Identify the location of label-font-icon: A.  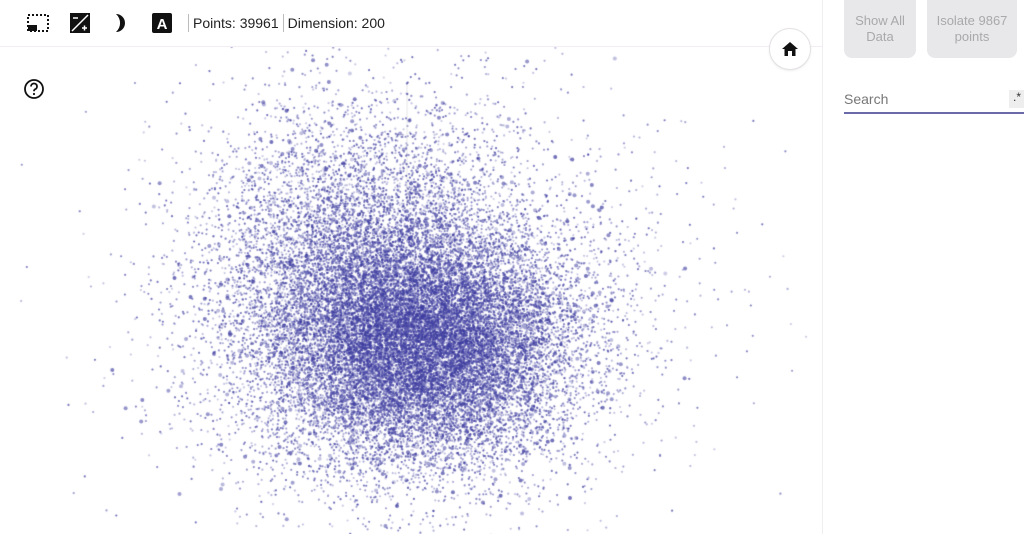
(162, 23).